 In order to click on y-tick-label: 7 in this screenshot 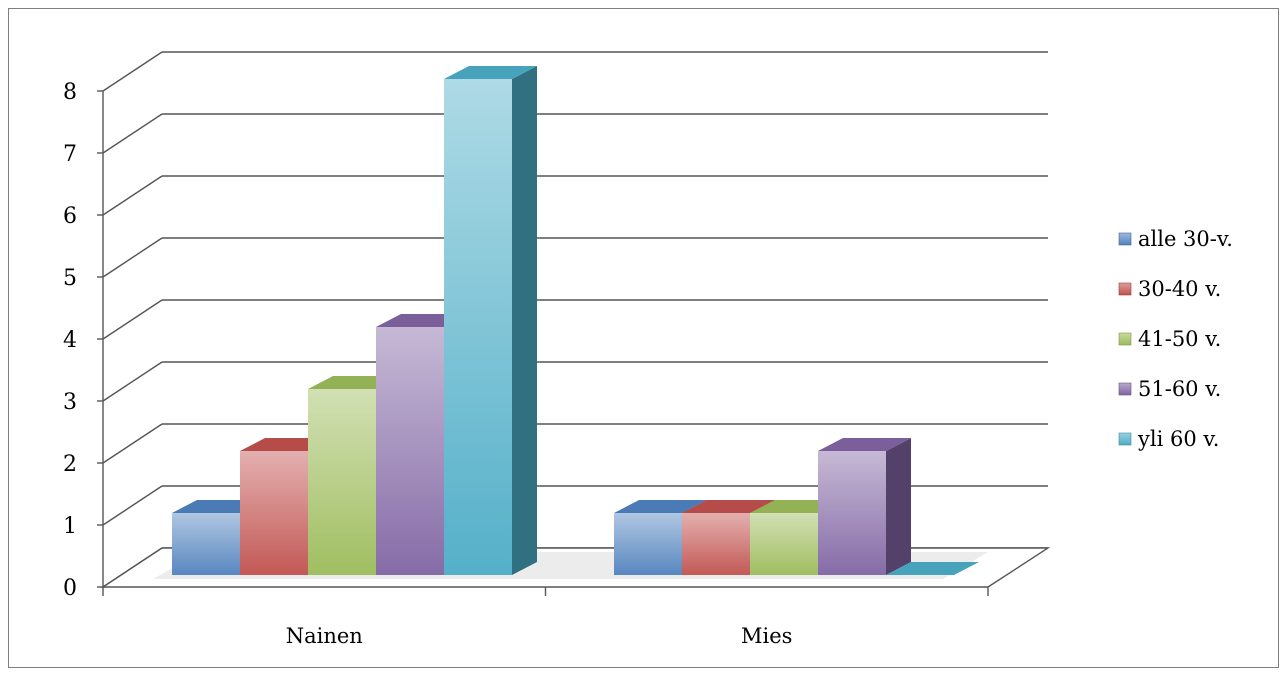, I will do `click(70, 154)`.